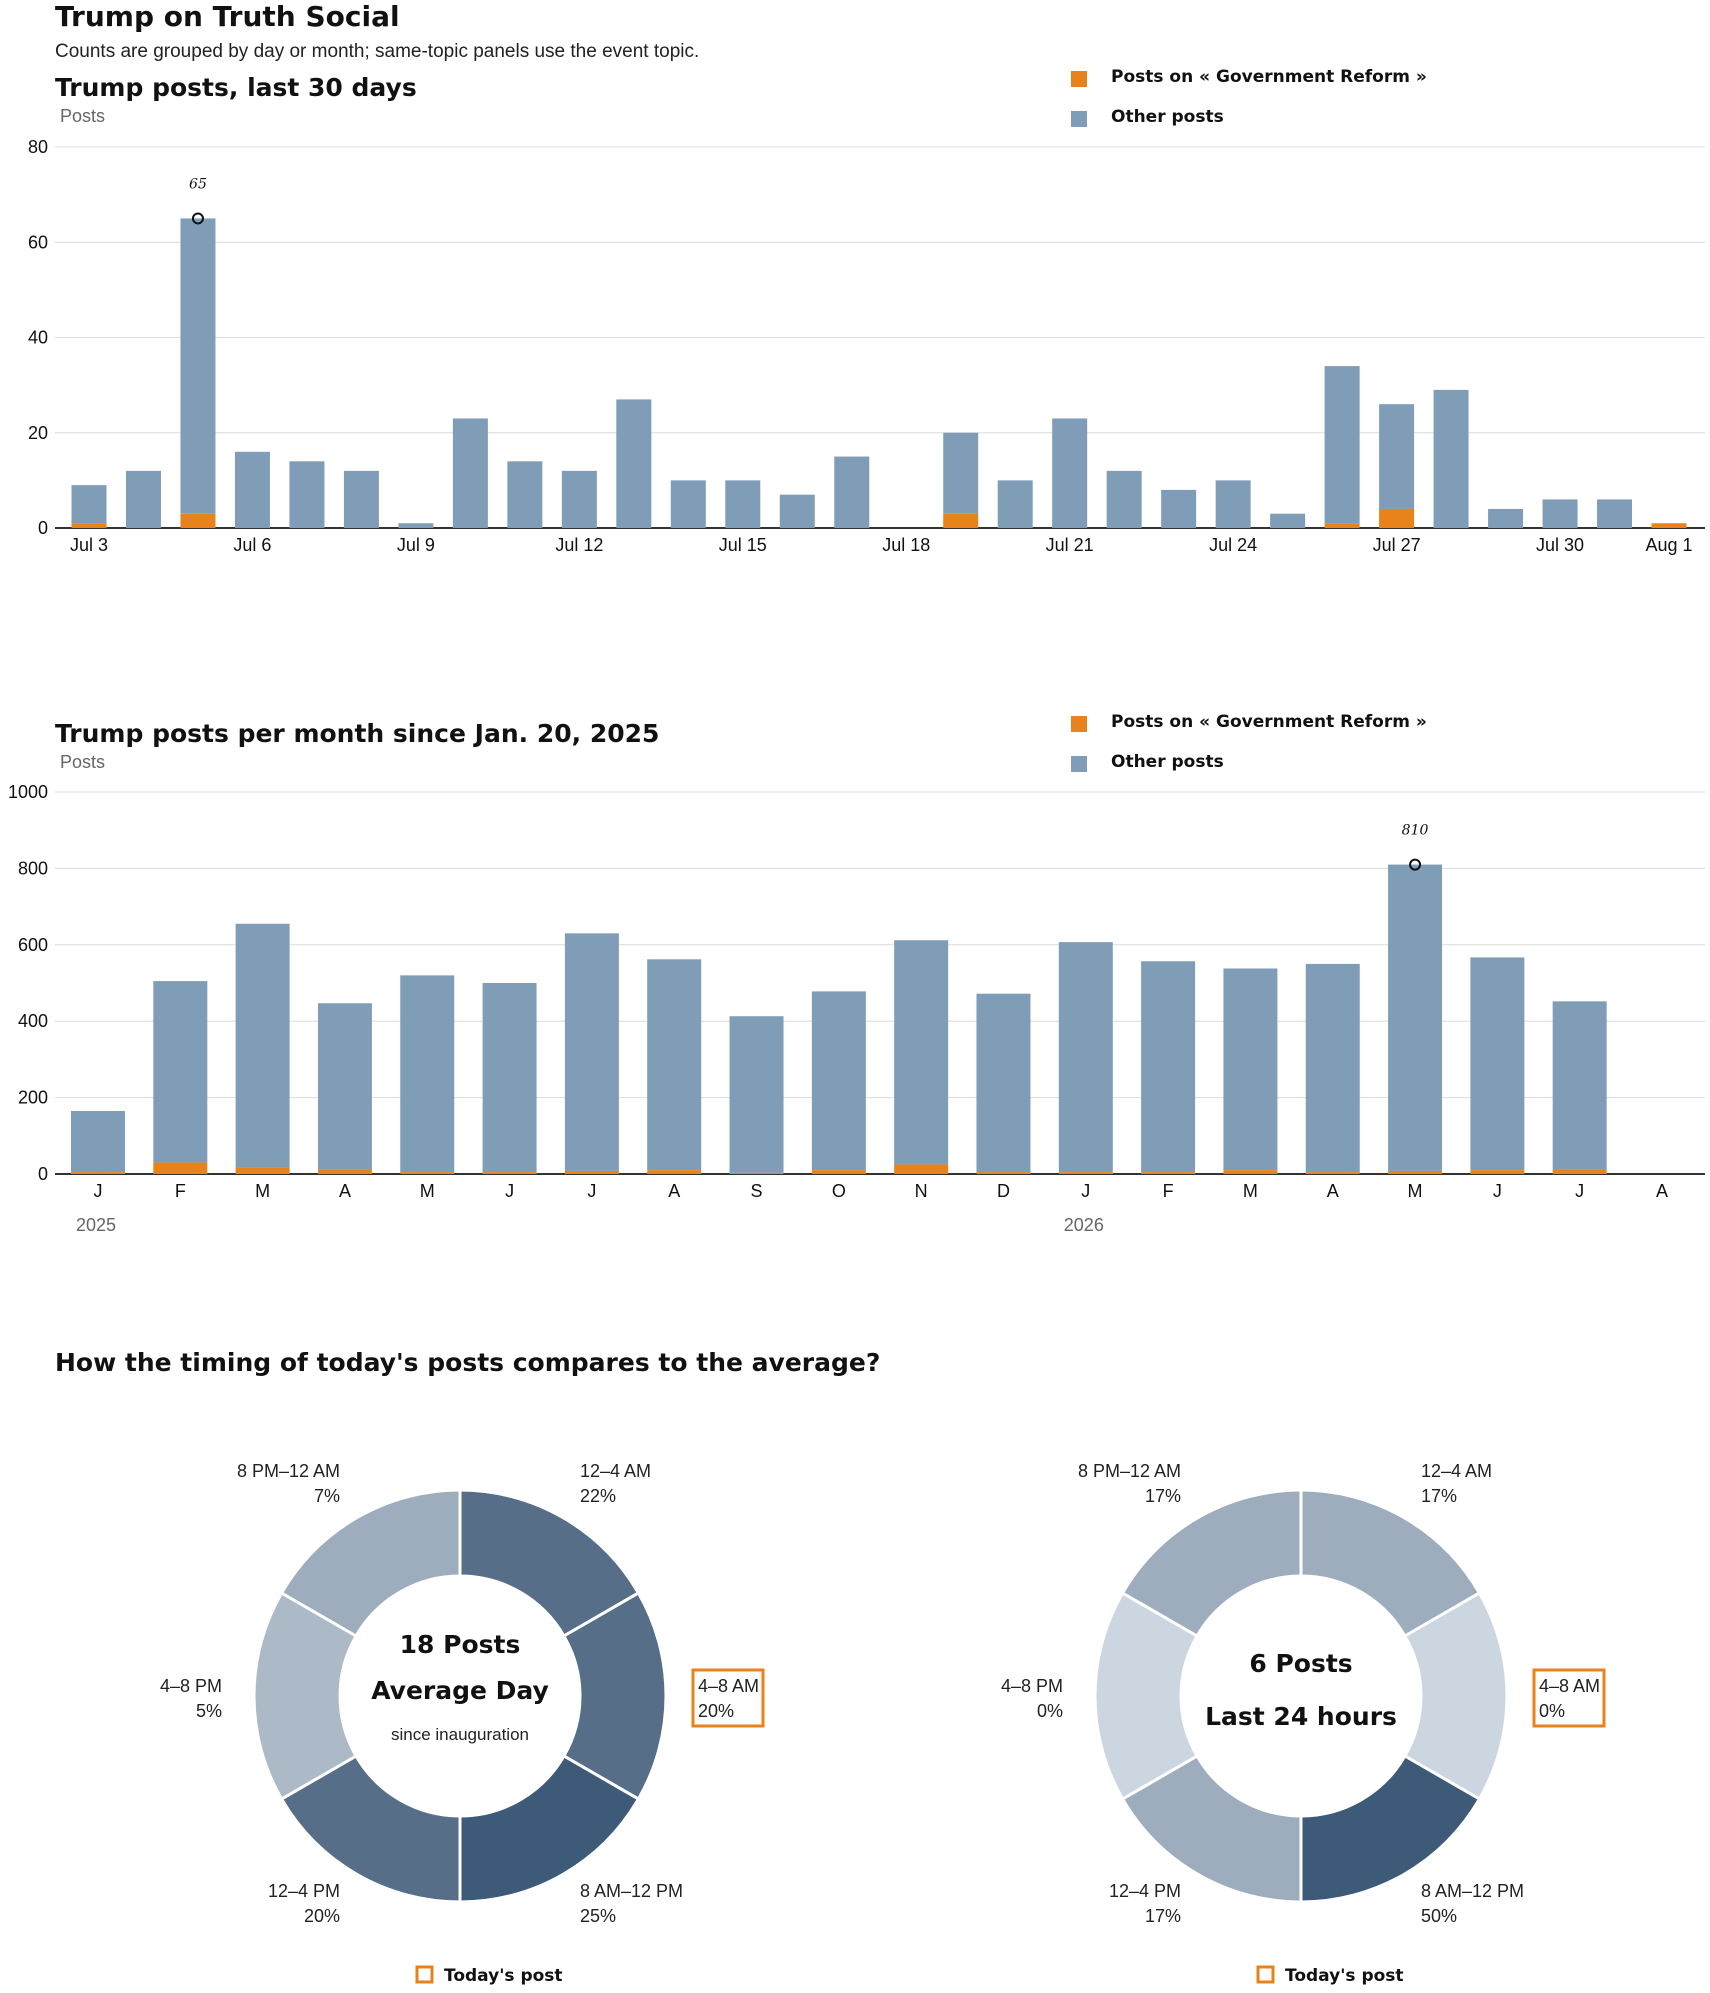 Image resolution: width=1710 pixels, height=1993 pixels. What do you see at coordinates (1560, 545) in the screenshot?
I see `x-tick-label: Jul 30` at bounding box center [1560, 545].